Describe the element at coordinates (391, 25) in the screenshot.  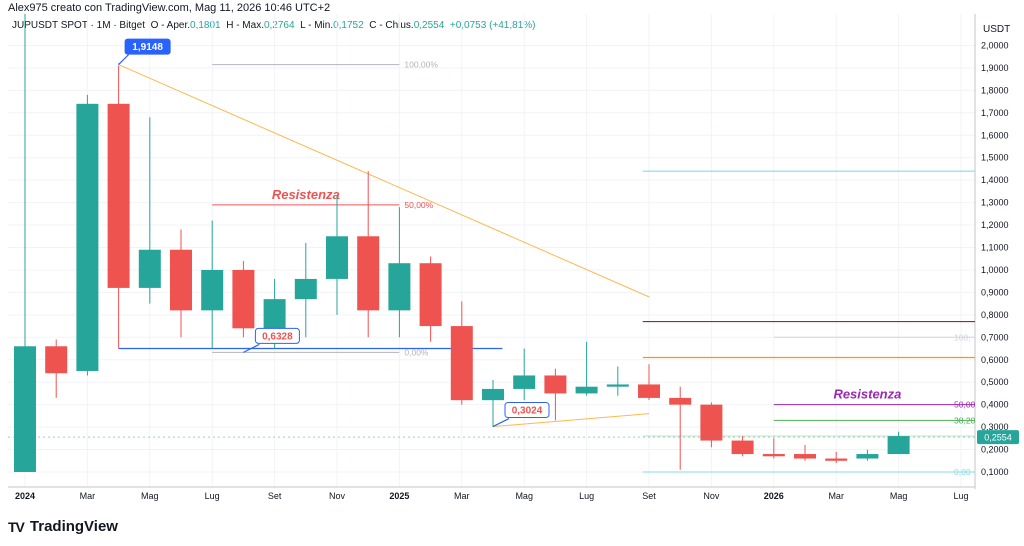
I see `close-label: C - Chius.` at that location.